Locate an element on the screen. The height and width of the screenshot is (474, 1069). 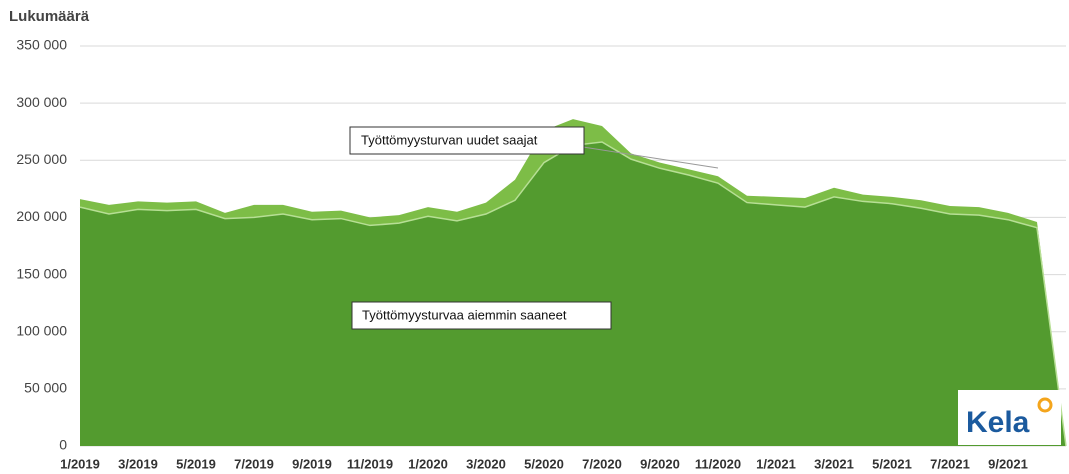
y-tick-label: 250 000 is located at coordinates (41, 159).